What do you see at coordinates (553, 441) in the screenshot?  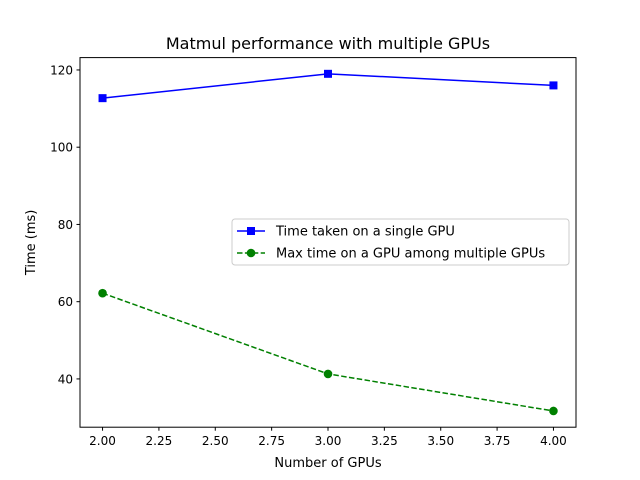 I see `x-tick-label: 4.00` at bounding box center [553, 441].